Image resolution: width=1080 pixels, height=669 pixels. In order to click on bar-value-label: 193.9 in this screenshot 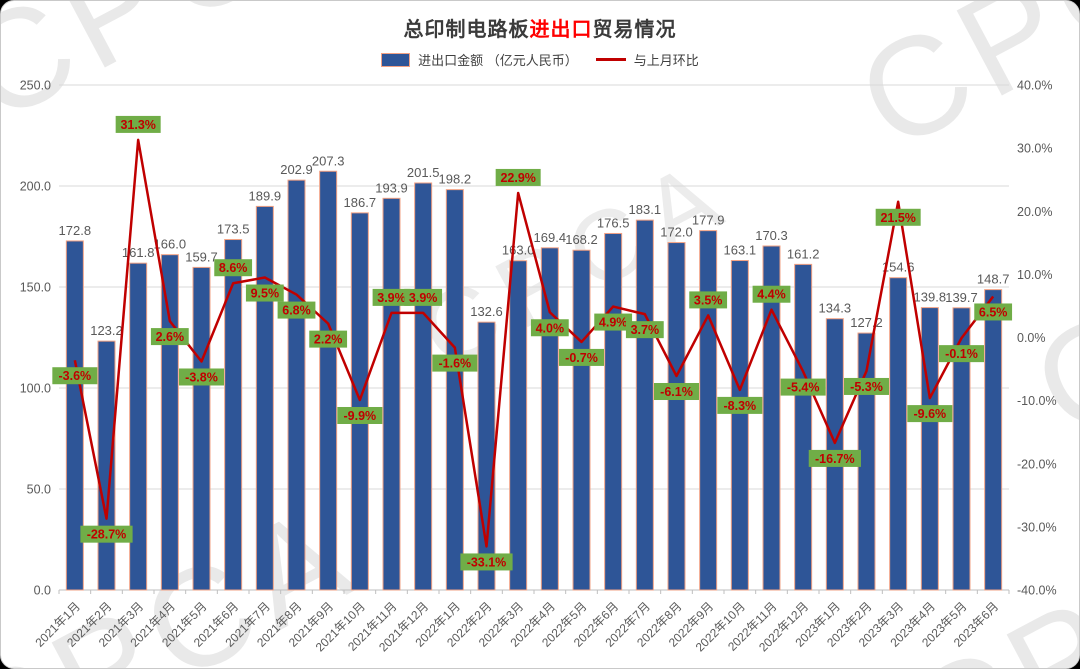, I will do `click(391, 187)`.